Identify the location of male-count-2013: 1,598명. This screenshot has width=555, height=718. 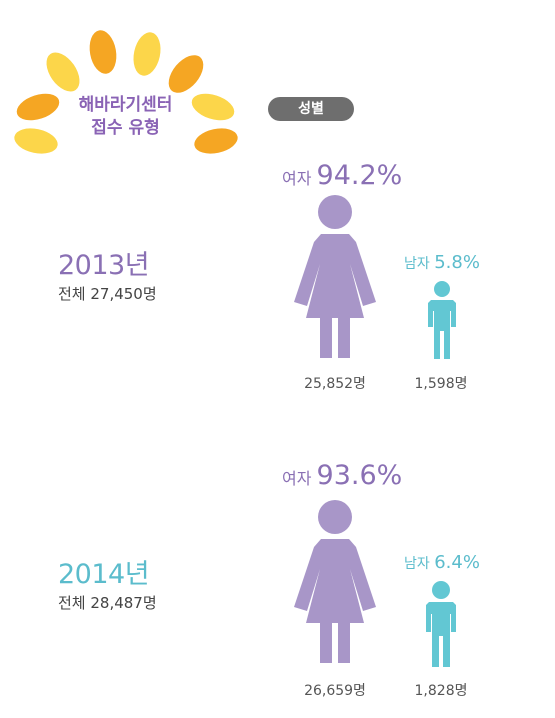
(441, 384).